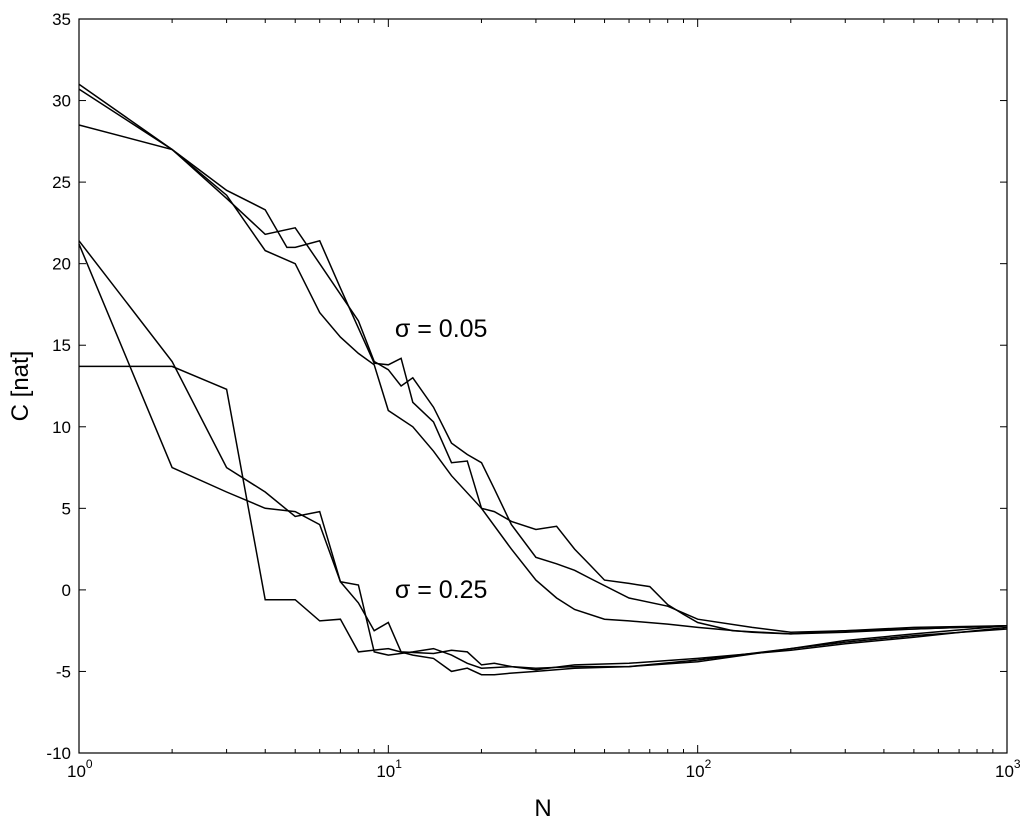 The image size is (1031, 823). What do you see at coordinates (1008, 769) in the screenshot?
I see `x-tick-label: 10³` at bounding box center [1008, 769].